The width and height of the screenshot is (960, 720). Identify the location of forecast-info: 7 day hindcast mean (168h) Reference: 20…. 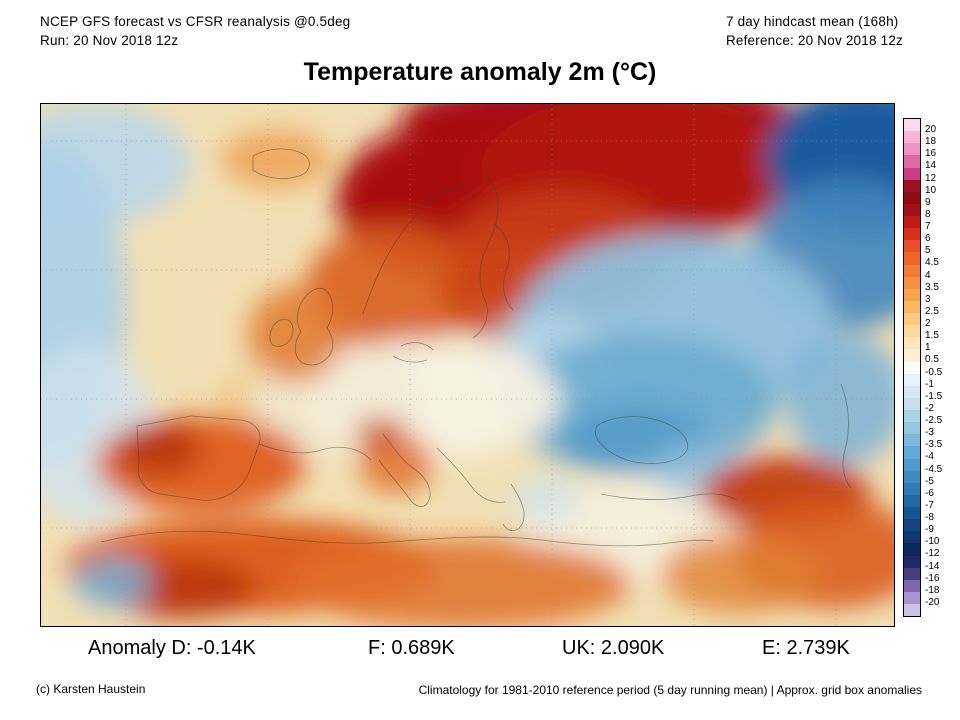
(814, 31).